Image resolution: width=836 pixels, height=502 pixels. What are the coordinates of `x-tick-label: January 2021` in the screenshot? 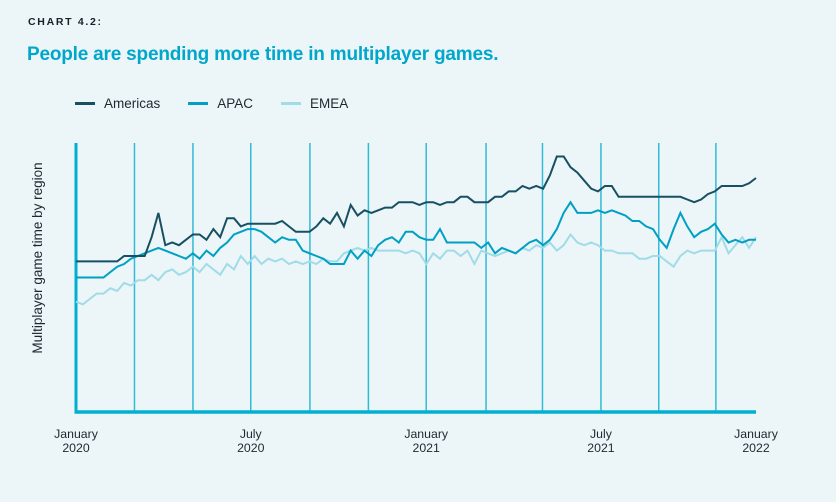 It's located at (426, 441).